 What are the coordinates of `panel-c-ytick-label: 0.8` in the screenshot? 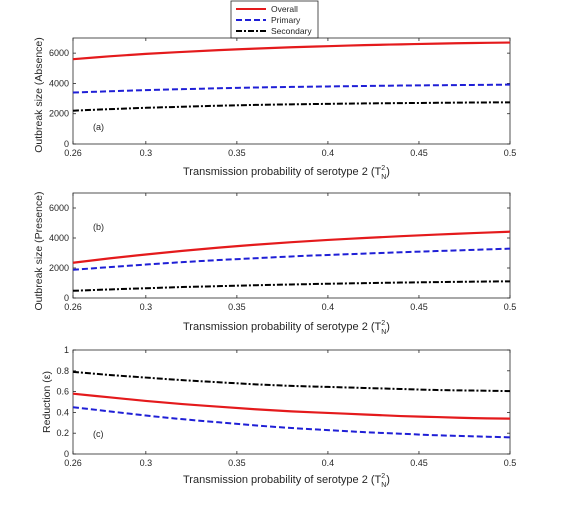 It's located at (62, 371).